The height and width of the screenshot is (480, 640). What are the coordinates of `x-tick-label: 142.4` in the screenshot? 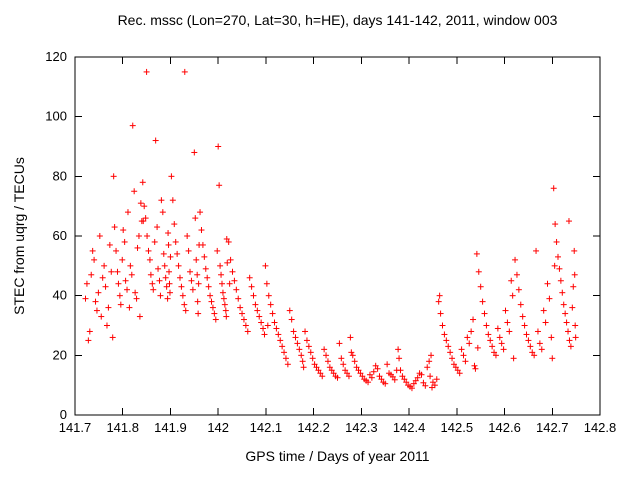 It's located at (409, 427).